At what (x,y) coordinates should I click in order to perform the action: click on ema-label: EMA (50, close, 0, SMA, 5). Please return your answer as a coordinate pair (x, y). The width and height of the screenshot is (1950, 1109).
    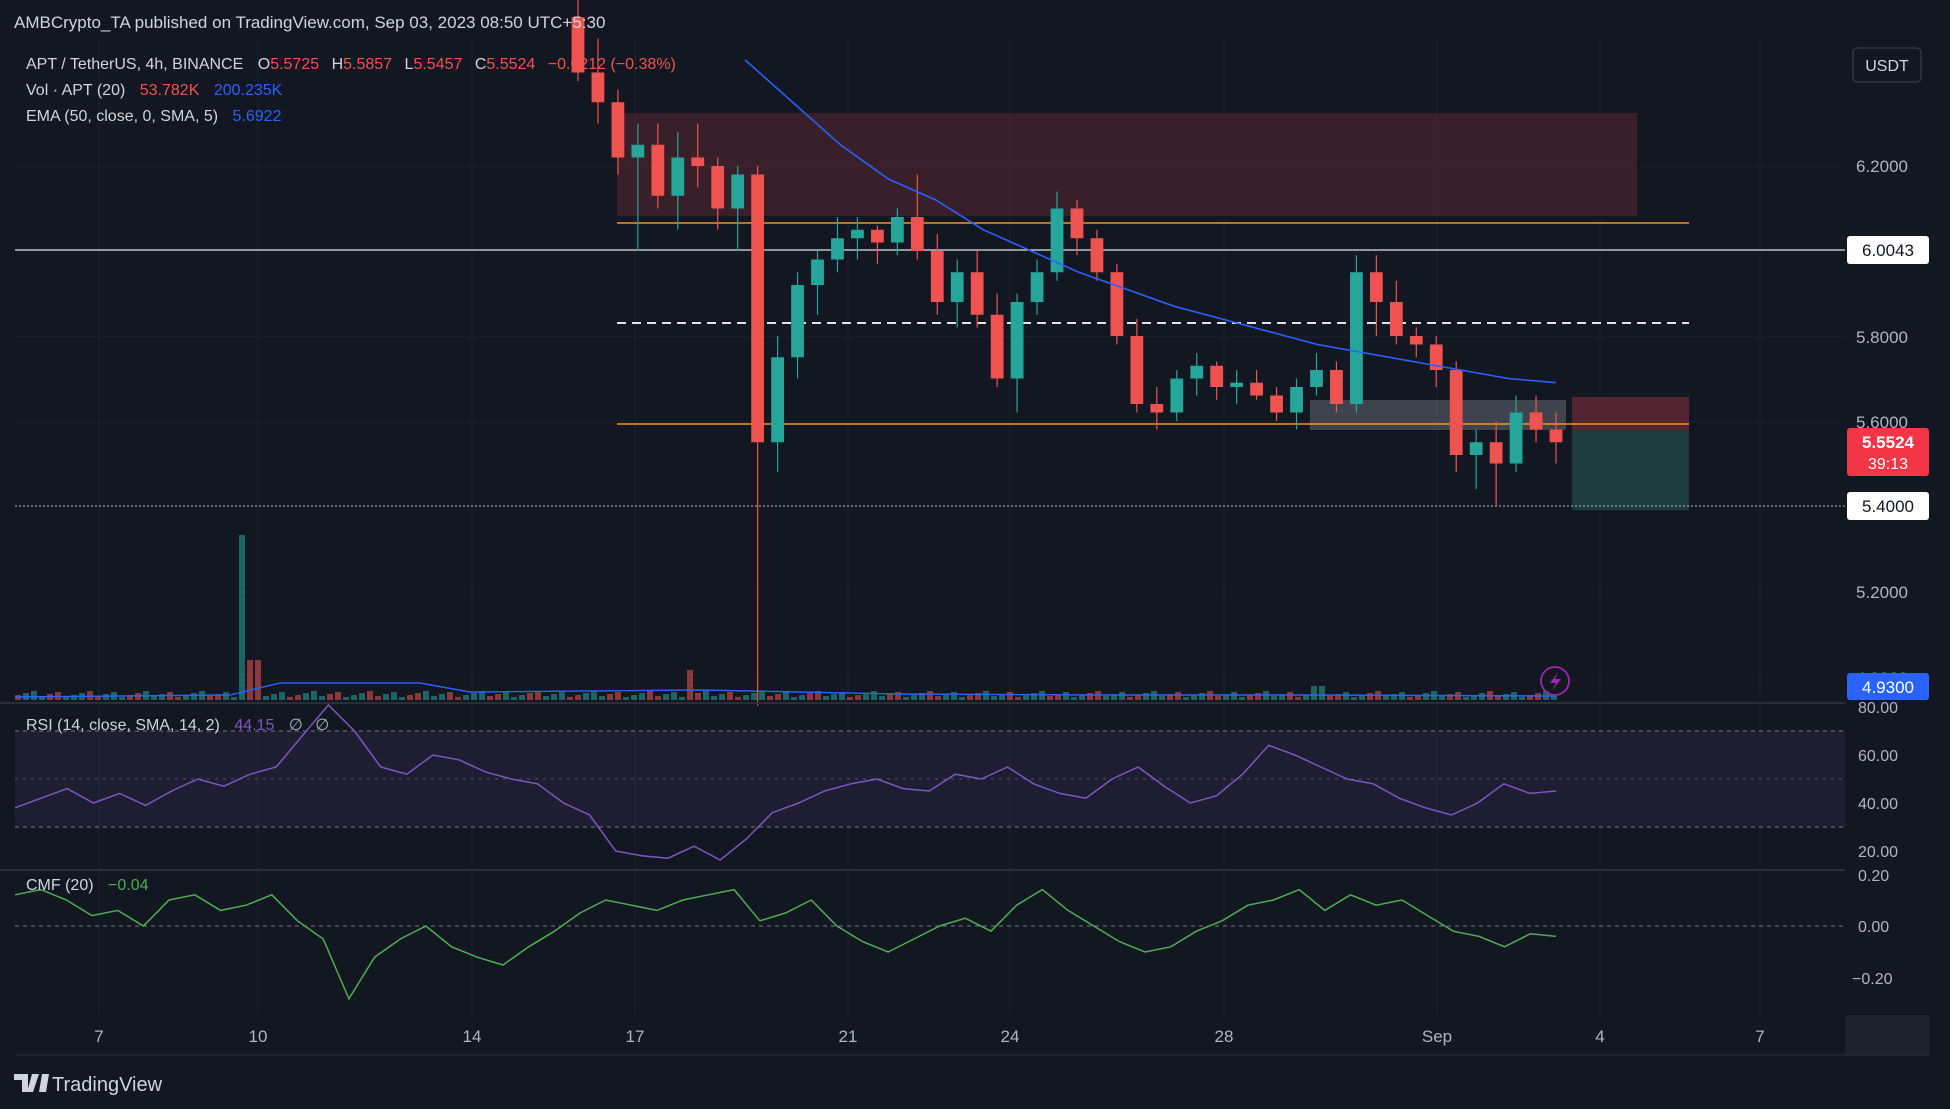
    Looking at the image, I should click on (122, 116).